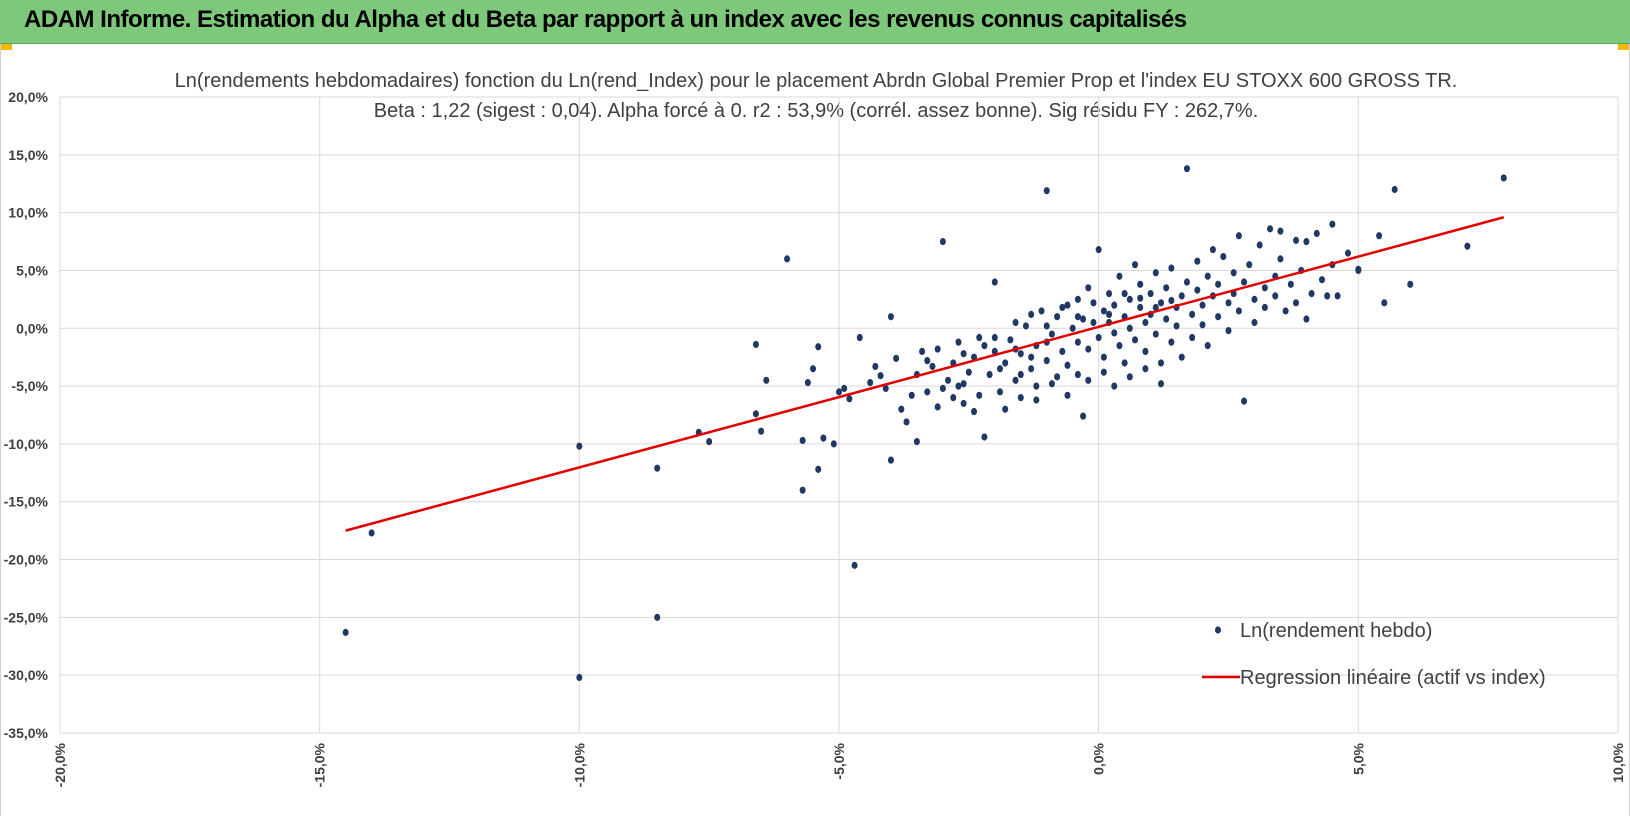  I want to click on y-tick-label: 5,0%, so click(32, 270).